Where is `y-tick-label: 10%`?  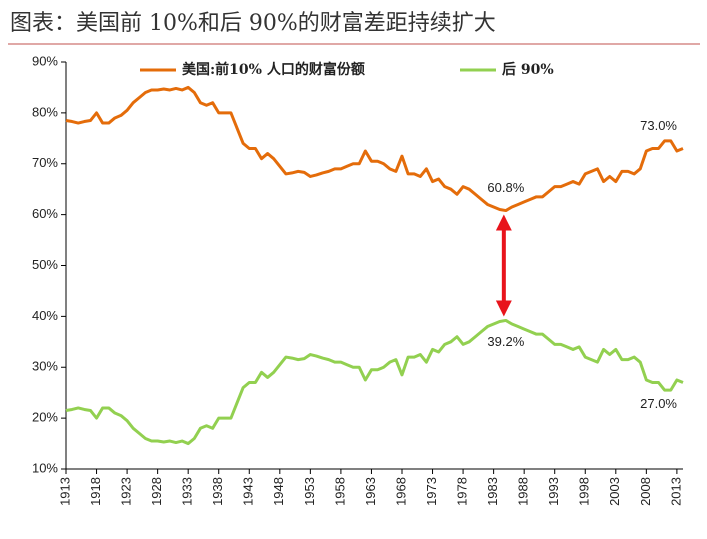
y-tick-label: 10% is located at coordinates (45, 467).